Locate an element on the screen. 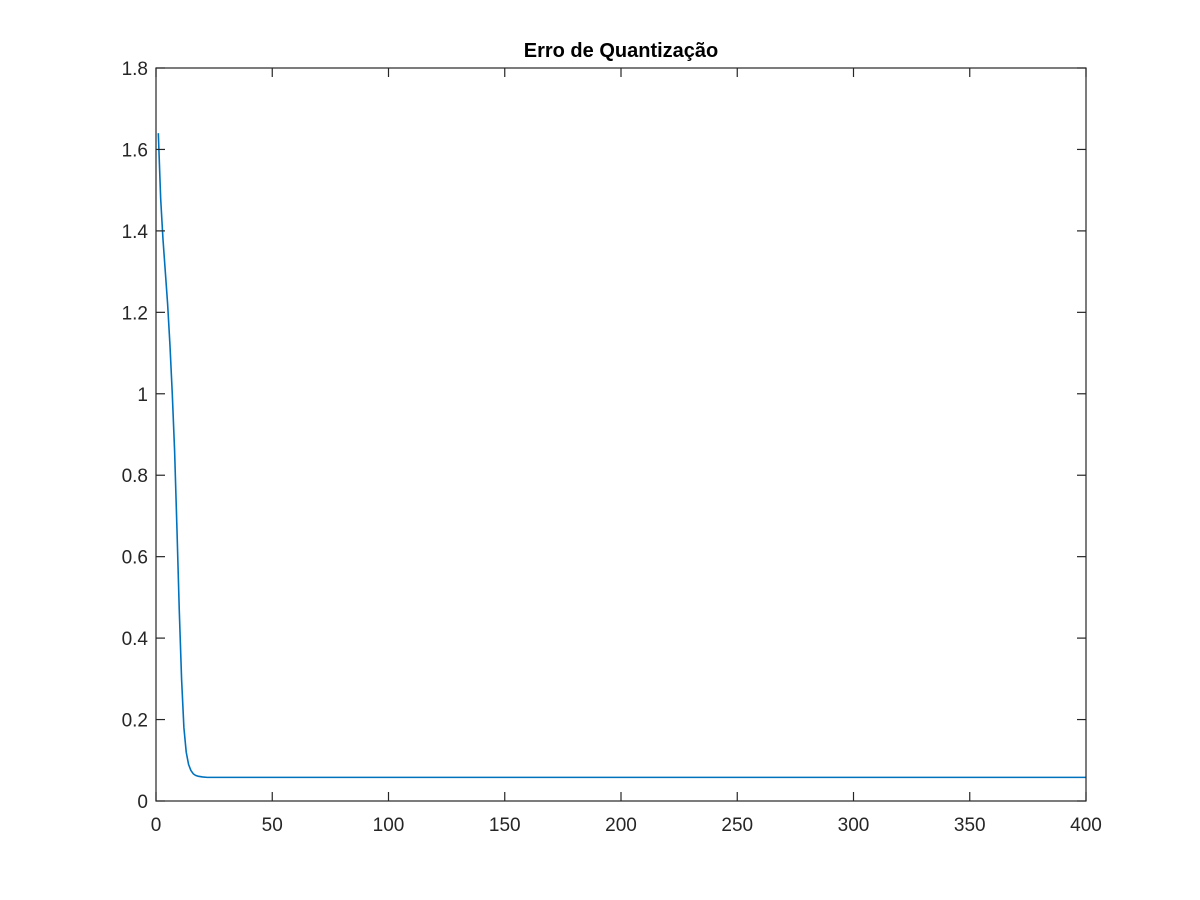  y-tick-label: 1.4 is located at coordinates (135, 232).